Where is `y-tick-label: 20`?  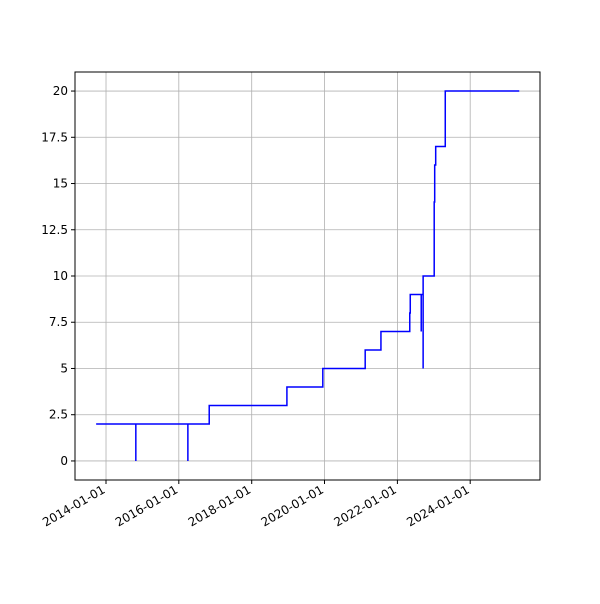 y-tick-label: 20 is located at coordinates (60, 91).